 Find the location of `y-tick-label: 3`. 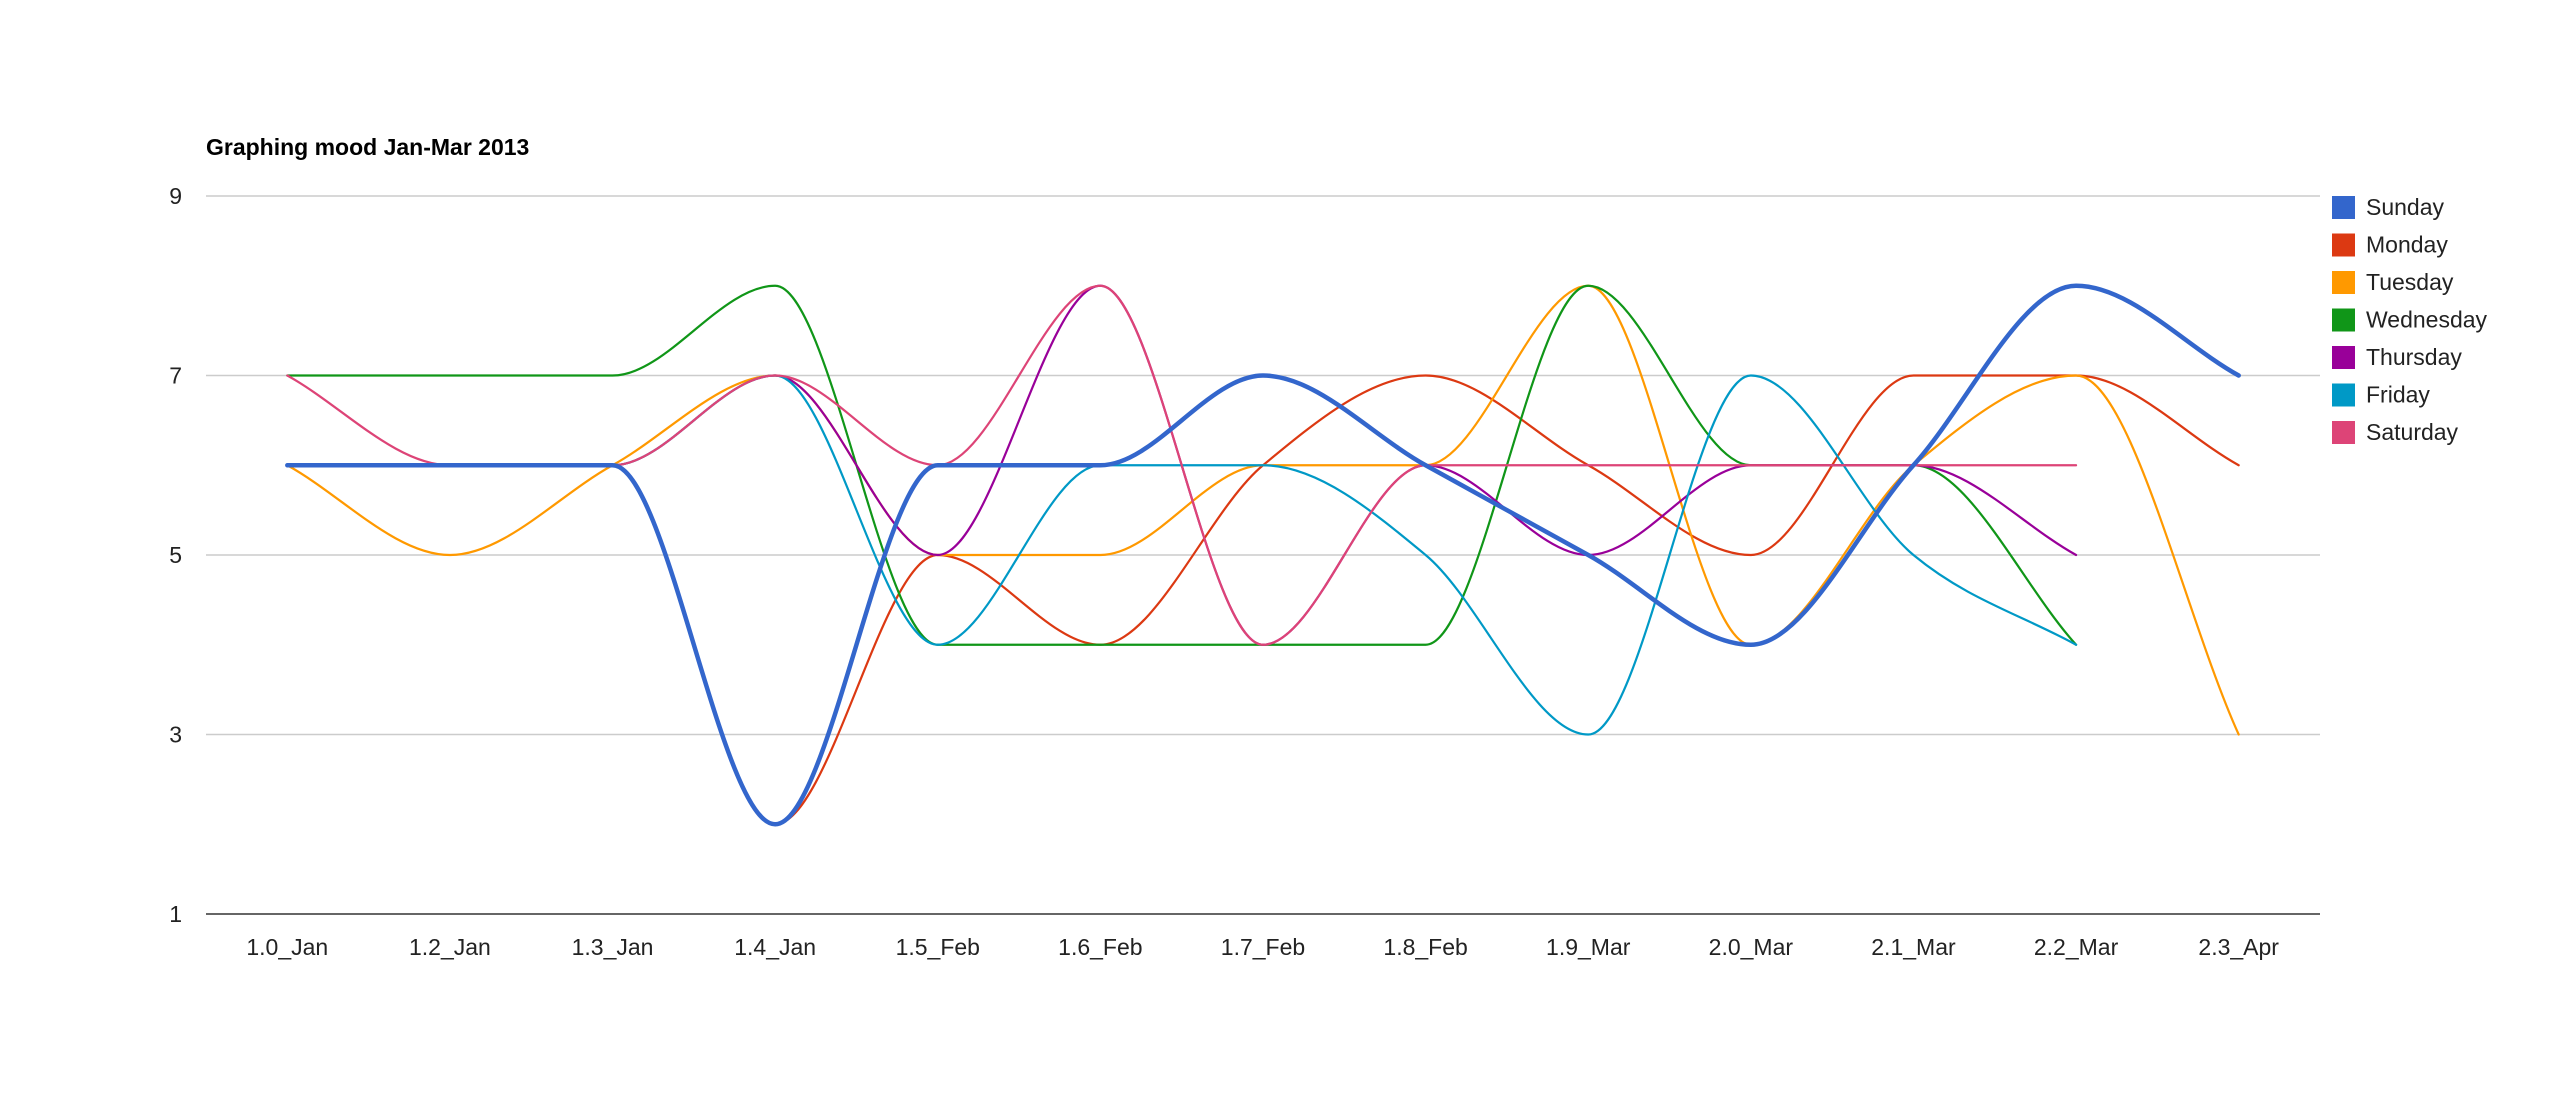

y-tick-label: 3 is located at coordinates (175, 735).